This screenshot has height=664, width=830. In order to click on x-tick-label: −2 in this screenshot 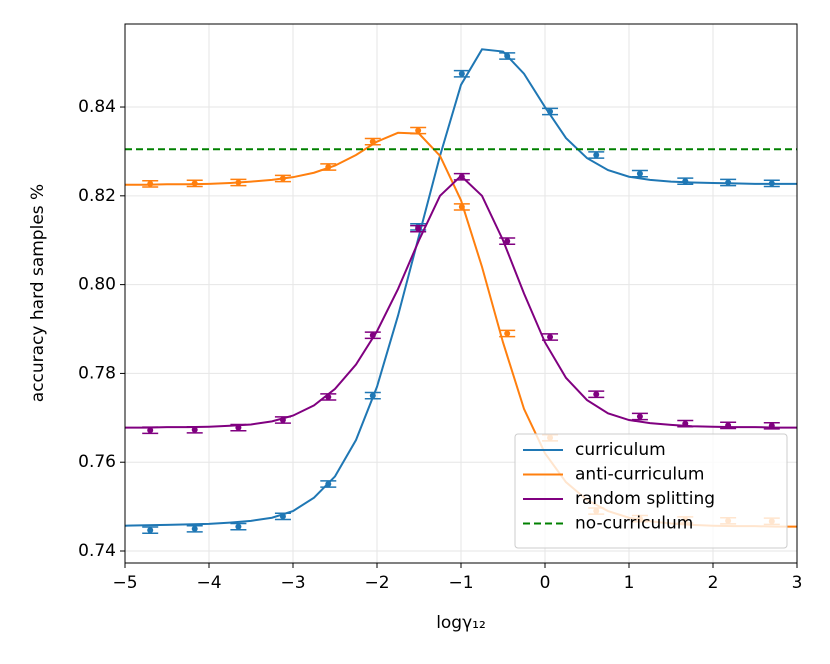, I will do `click(376, 583)`.